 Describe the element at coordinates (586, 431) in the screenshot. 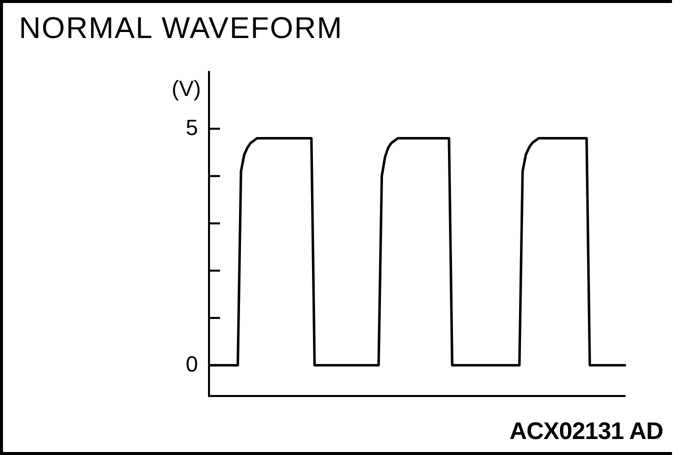

I see `text: ACX02131 AD` at that location.